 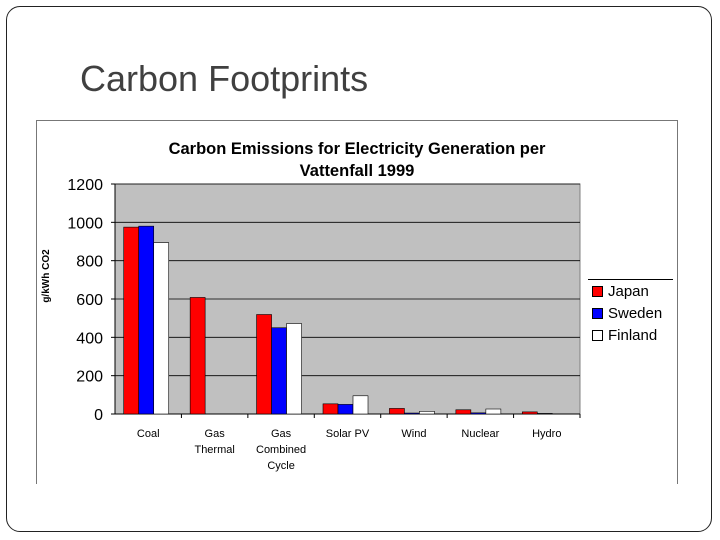 What do you see at coordinates (98, 415) in the screenshot?
I see `y-tick-label: 0` at bounding box center [98, 415].